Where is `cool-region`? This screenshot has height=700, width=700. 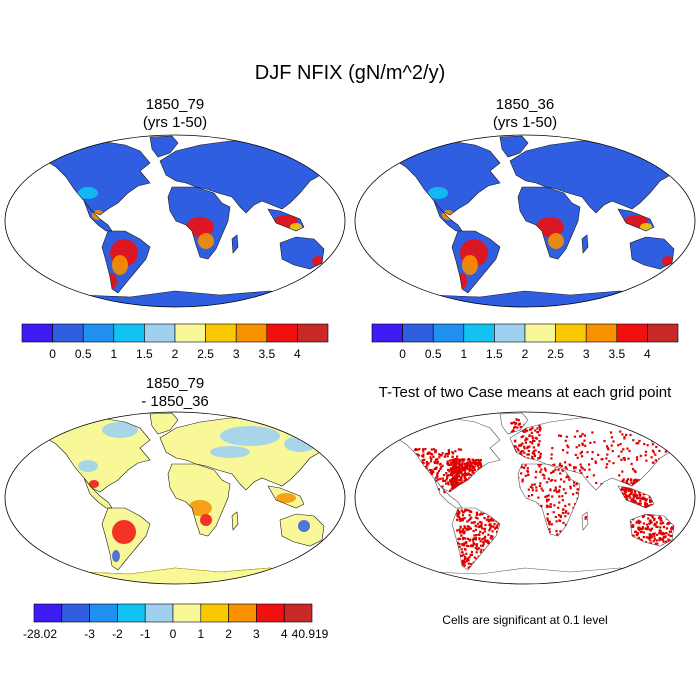 cool-region is located at coordinates (300, 444).